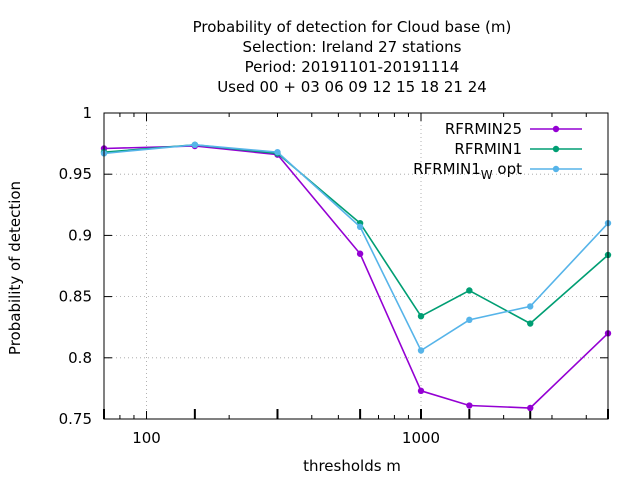 The height and width of the screenshot is (480, 640). I want to click on y-tick-label: 0.9, so click(80, 235).